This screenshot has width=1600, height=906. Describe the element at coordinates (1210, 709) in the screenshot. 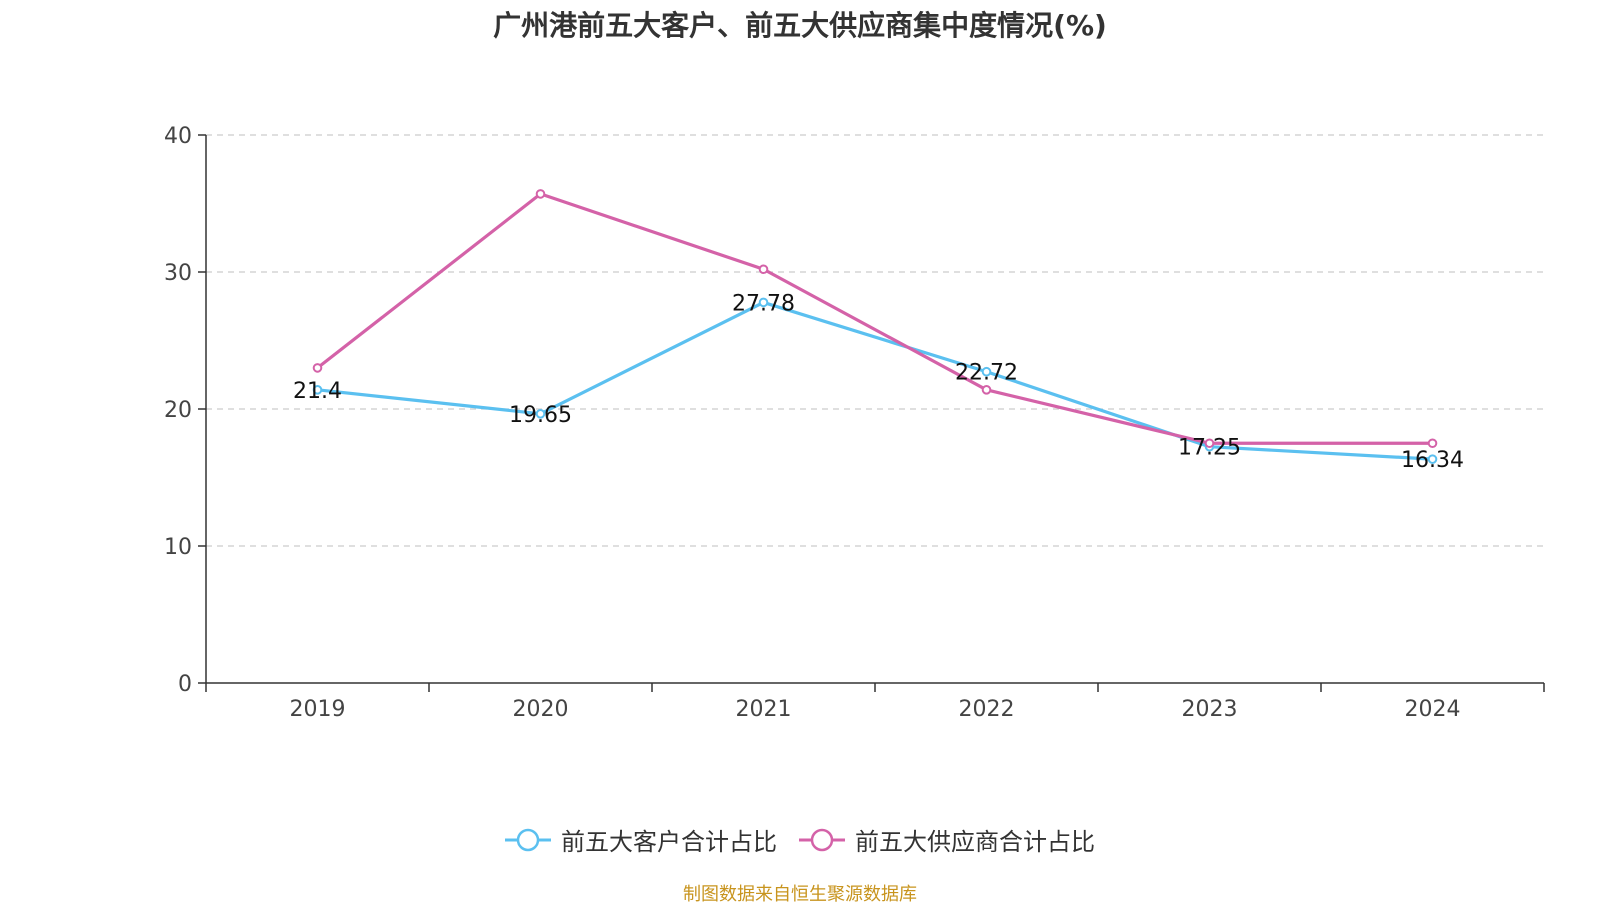

I see `x-tick-label: 2023` at that location.